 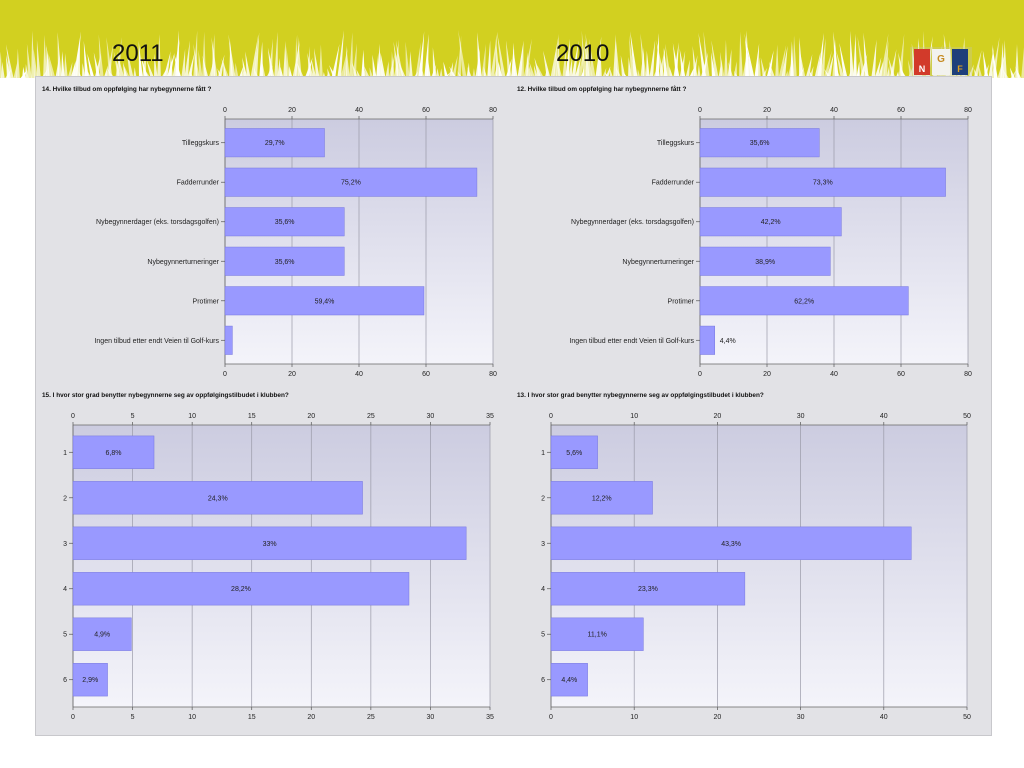 What do you see at coordinates (834, 110) in the screenshot?
I see `x-tick-label-top: 40` at bounding box center [834, 110].